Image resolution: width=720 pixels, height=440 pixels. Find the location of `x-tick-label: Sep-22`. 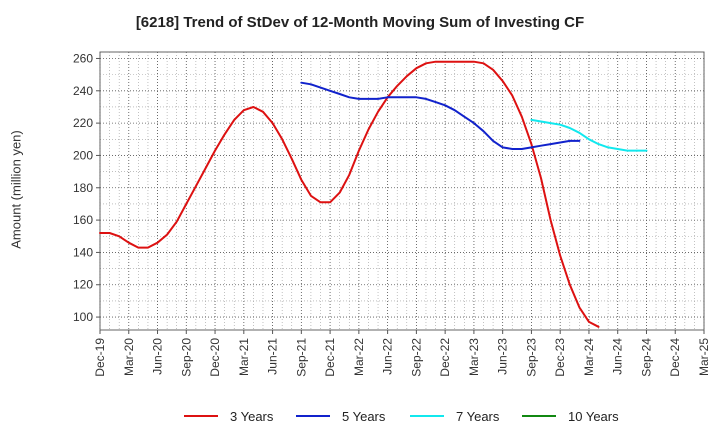

x-tick-label: Sep-22 is located at coordinates (416, 357).